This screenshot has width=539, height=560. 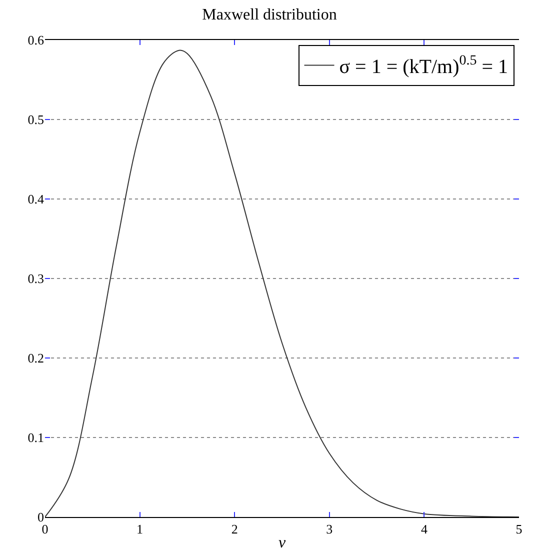 I want to click on x-tick-label: 3, so click(x=329, y=529).